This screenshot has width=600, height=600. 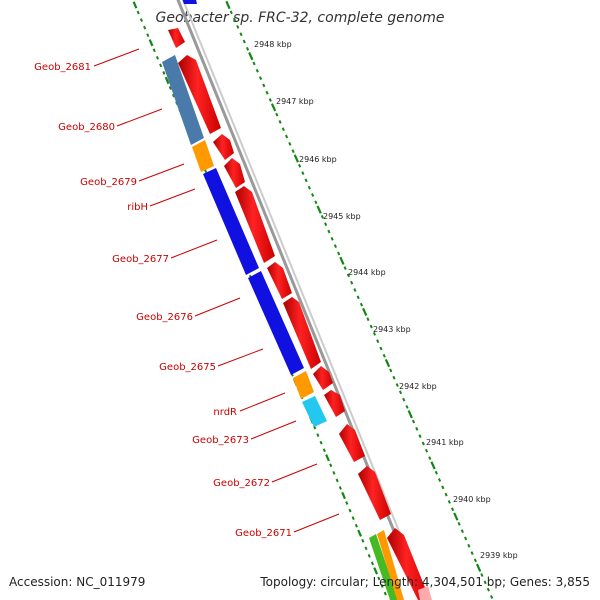 What do you see at coordinates (86, 127) in the screenshot?
I see `gene-label: Geob_2680` at bounding box center [86, 127].